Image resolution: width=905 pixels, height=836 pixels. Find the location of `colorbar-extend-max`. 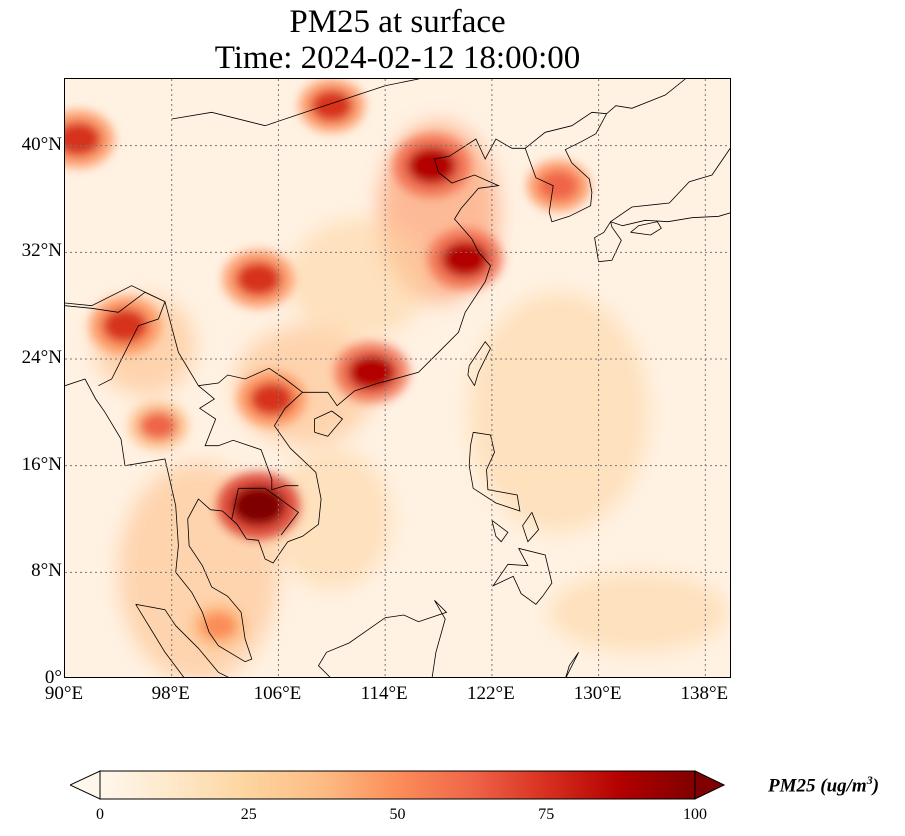

colorbar-extend-max is located at coordinates (709, 785).